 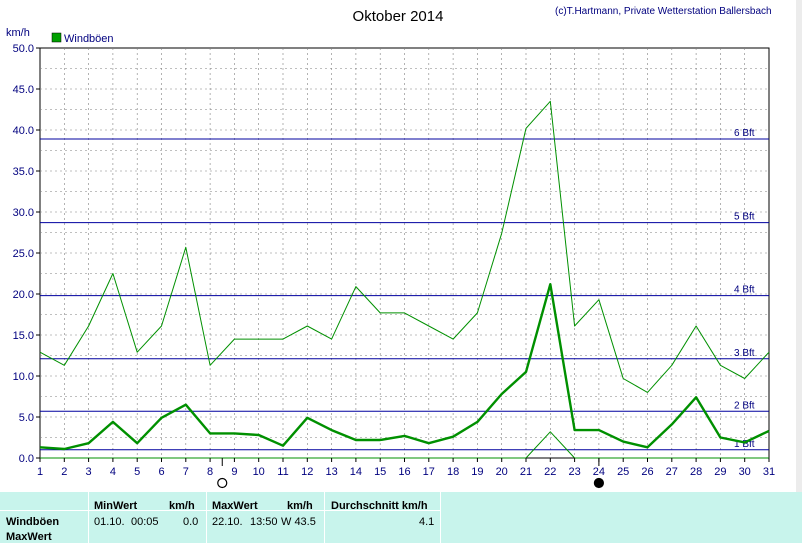 I want to click on x-tick-label: 15, so click(x=380, y=472).